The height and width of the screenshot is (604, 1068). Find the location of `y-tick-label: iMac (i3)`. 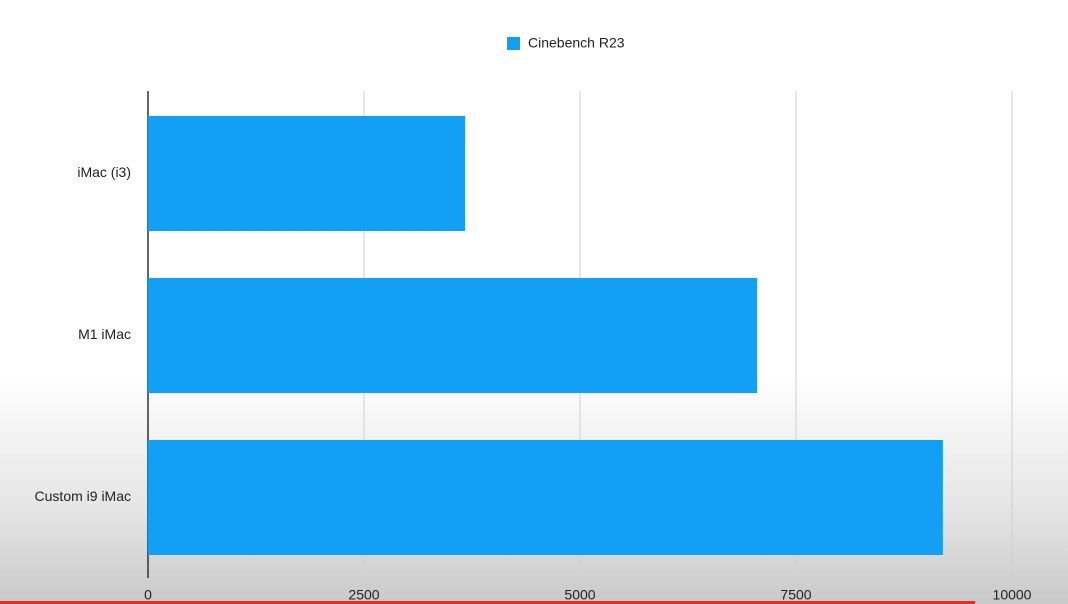

y-tick-label: iMac (i3) is located at coordinates (104, 172).